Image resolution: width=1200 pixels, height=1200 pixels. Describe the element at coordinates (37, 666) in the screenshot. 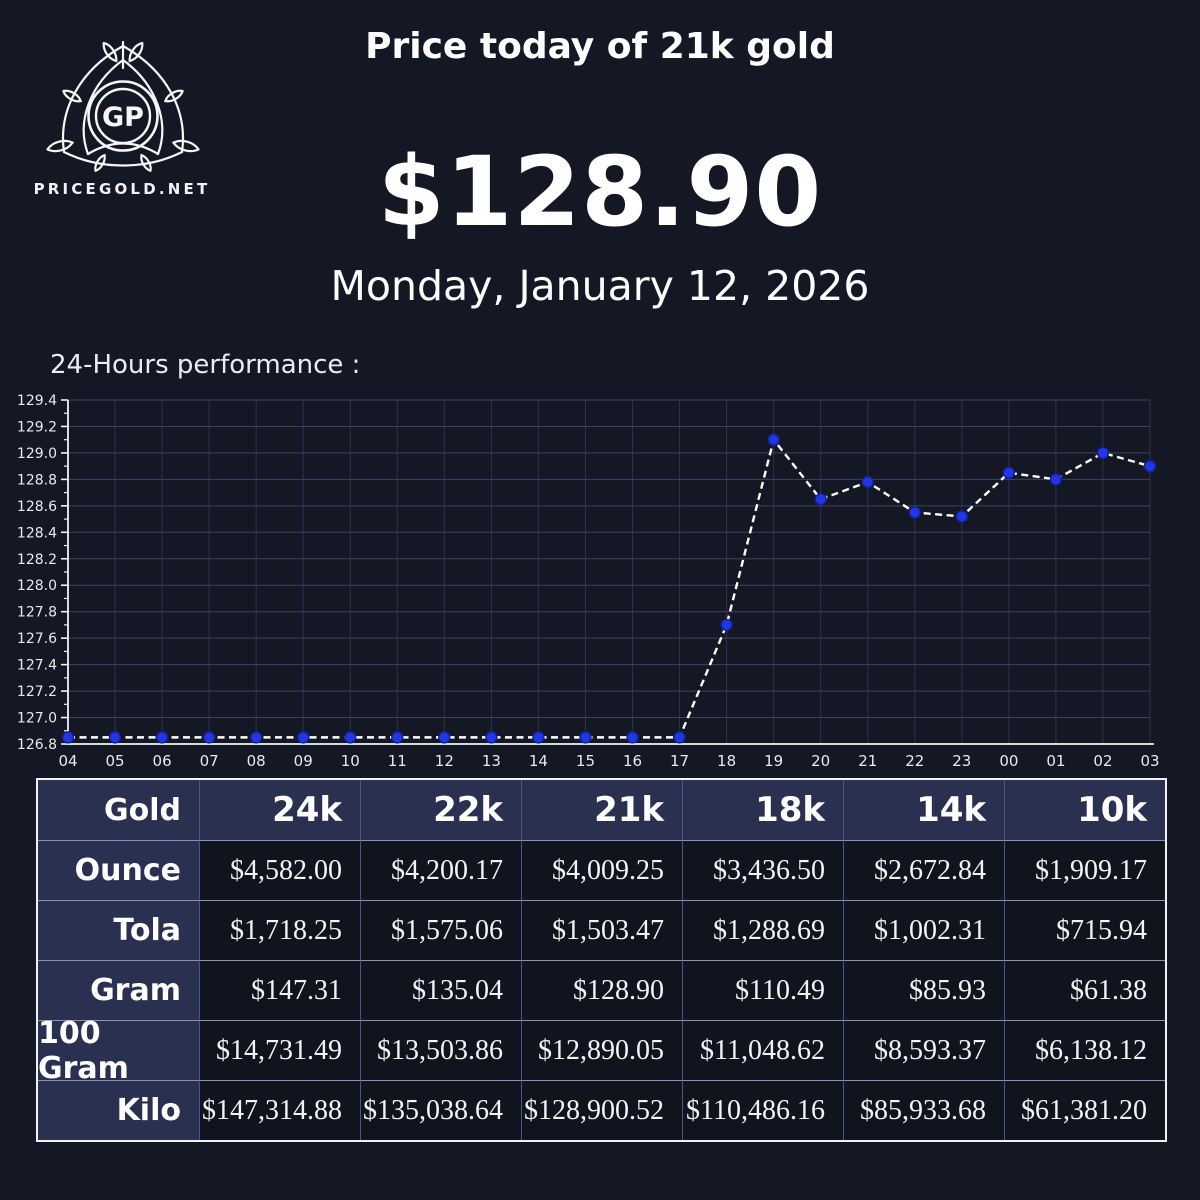

I see `svg-text: 127.4` at that location.